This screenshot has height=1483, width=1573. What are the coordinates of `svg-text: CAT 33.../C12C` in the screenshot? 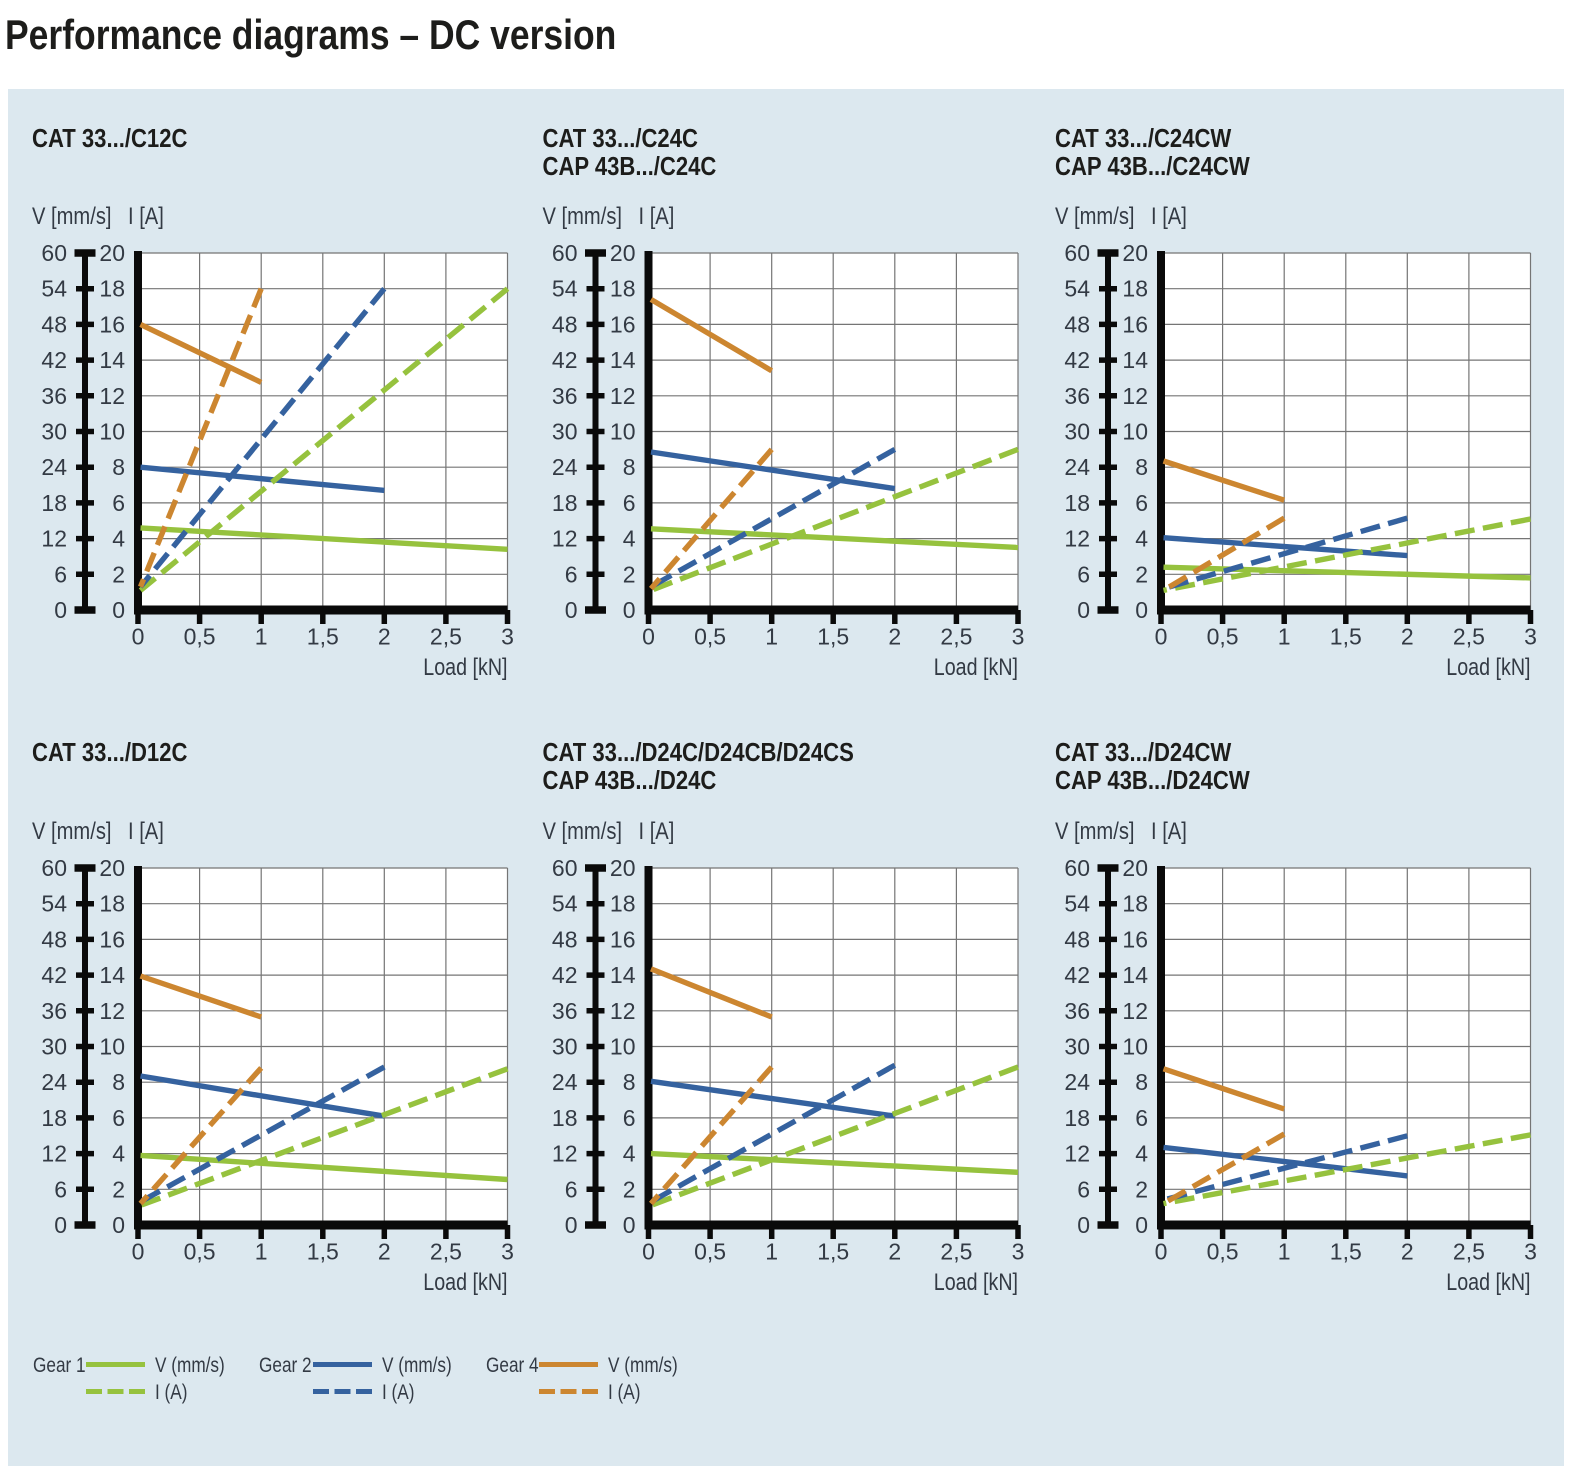 It's located at (109, 138).